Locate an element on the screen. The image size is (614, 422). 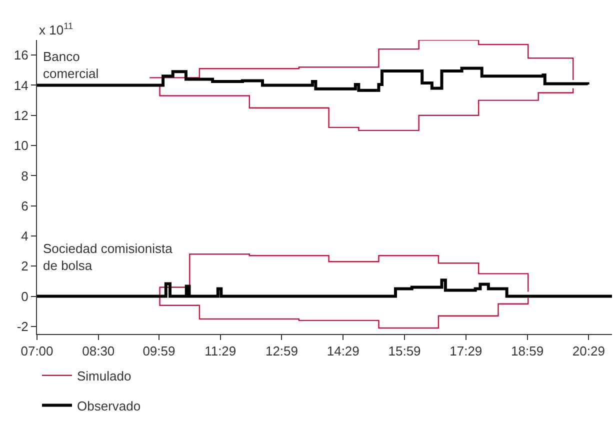
y-tick-label: 4 is located at coordinates (24, 236).